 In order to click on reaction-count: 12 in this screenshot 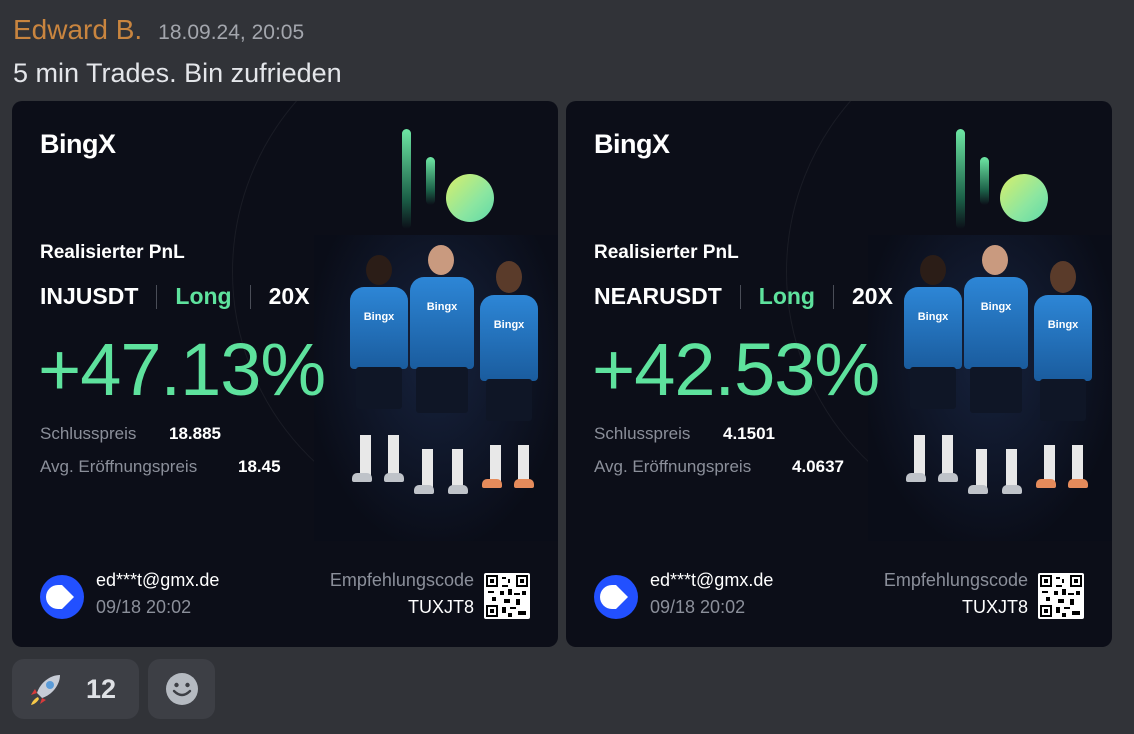, I will do `click(101, 688)`.